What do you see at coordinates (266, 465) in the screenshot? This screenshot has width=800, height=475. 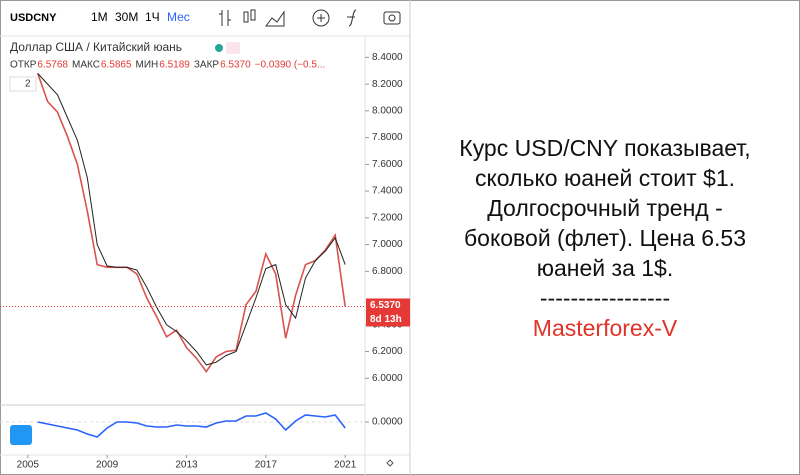 I see `x-tick-label: 2017` at bounding box center [266, 465].